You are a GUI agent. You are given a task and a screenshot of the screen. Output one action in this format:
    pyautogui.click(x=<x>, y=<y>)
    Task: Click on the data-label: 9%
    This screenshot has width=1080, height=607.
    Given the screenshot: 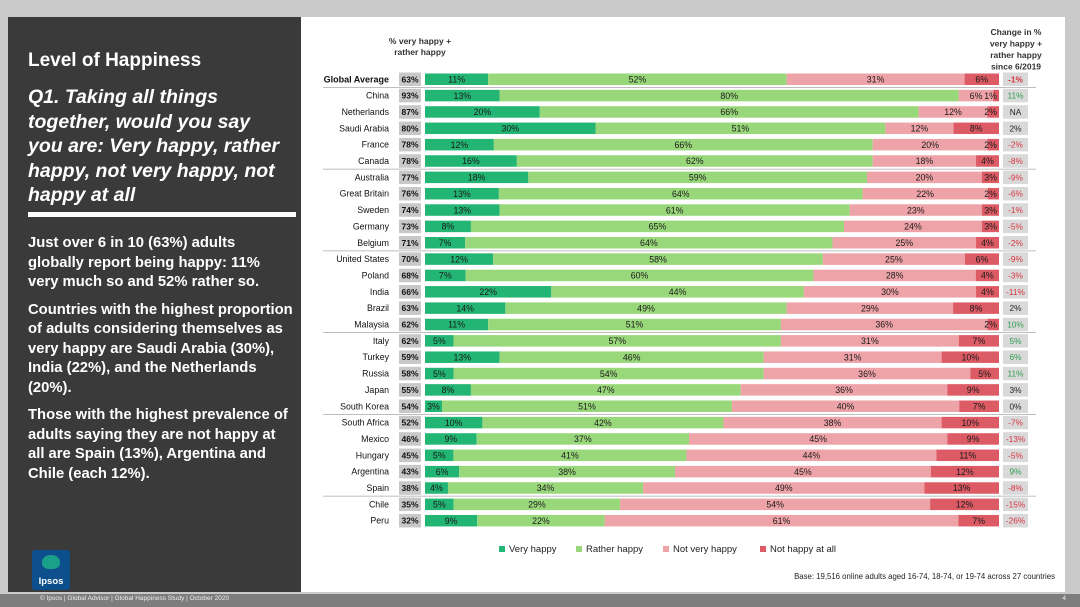 What is the action you would take?
    pyautogui.click(x=973, y=439)
    